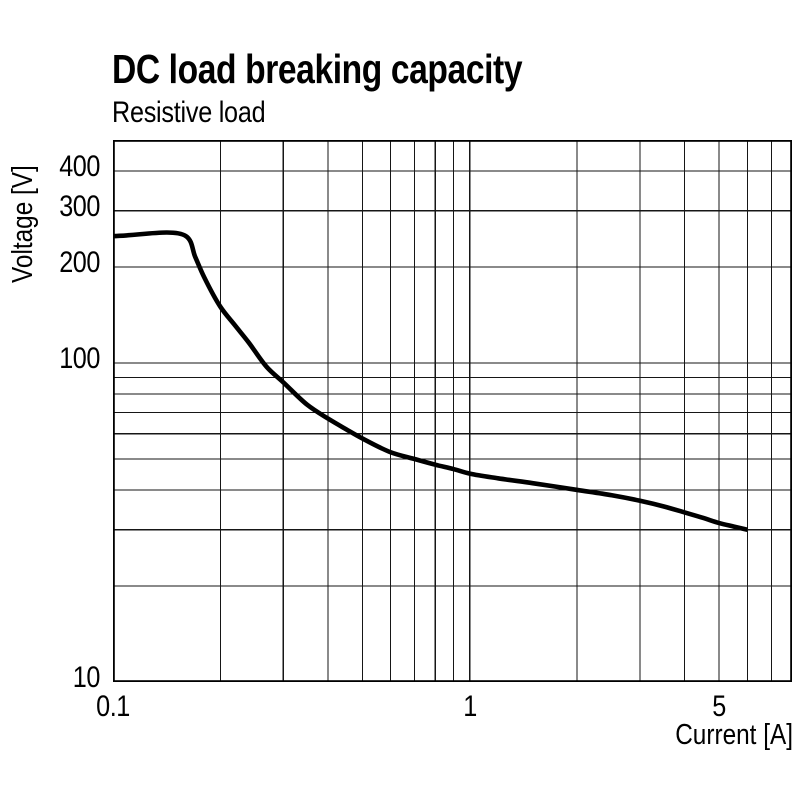  Describe the element at coordinates (719, 706) in the screenshot. I see `x-tick-label-5: 5` at that location.